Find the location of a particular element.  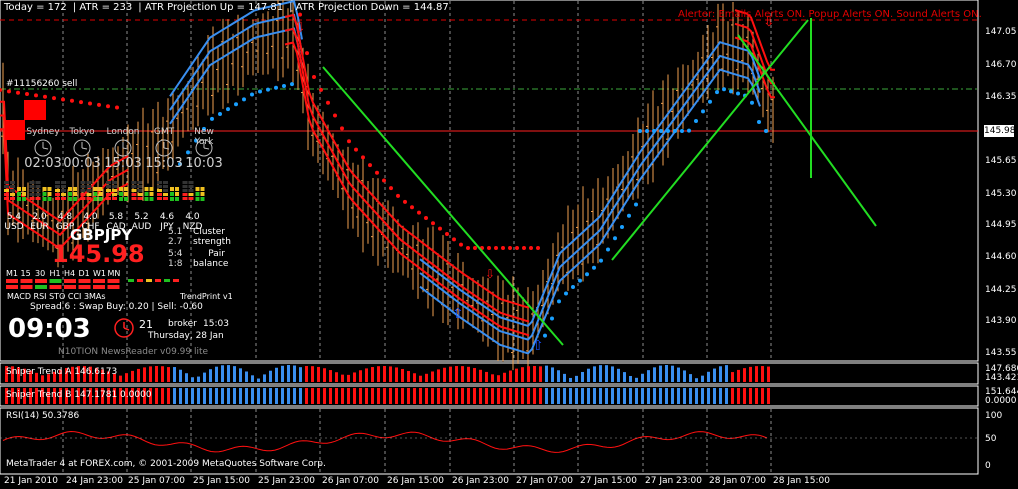

timeframe-w1: W1 is located at coordinates (99, 273).